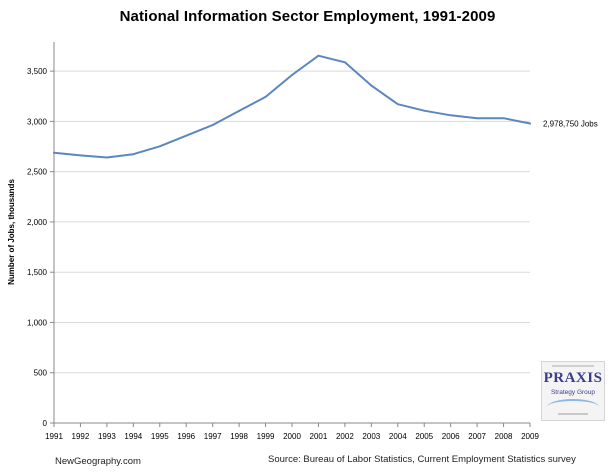  Describe the element at coordinates (371, 436) in the screenshot. I see `x-tick-label: 2003` at that location.